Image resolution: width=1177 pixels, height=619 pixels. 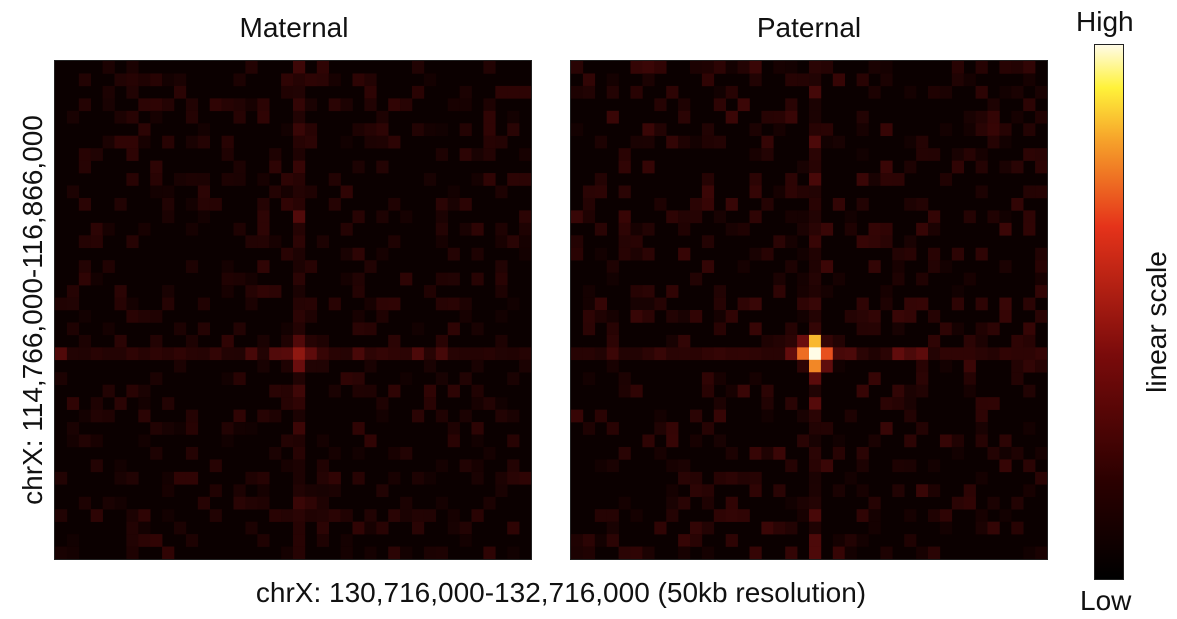 I want to click on colorbar-high-label: High, so click(x=1105, y=21).